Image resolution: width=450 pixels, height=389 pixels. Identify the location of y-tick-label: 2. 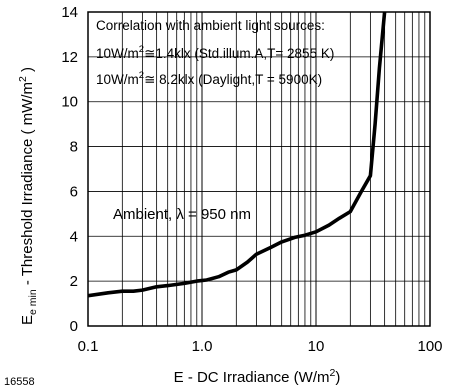
(74, 281).